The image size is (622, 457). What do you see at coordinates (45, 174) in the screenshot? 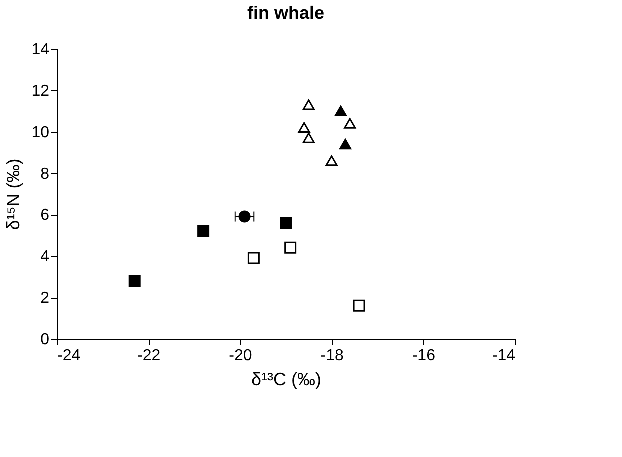
I see `y-tick-label: 8` at bounding box center [45, 174].